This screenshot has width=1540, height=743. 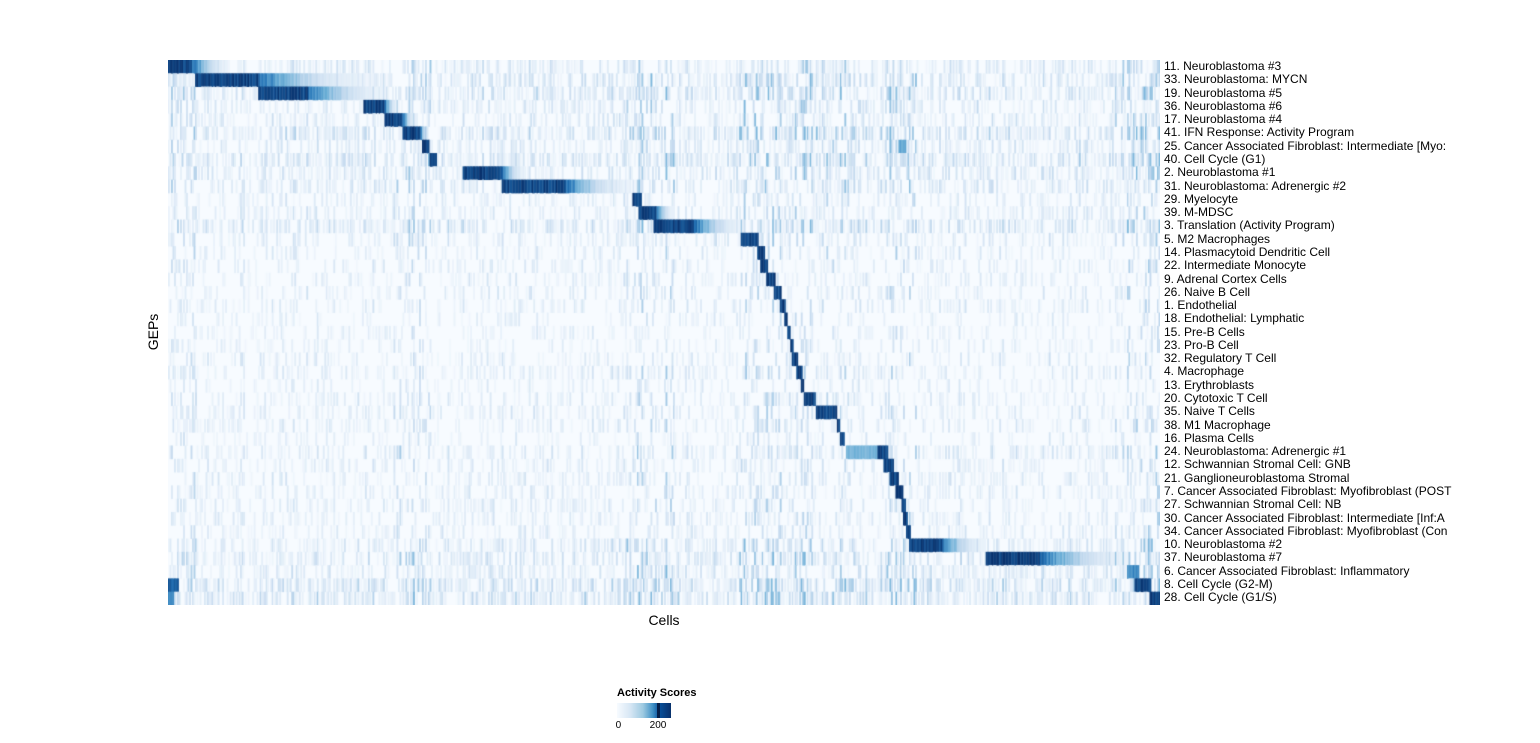 What do you see at coordinates (1220, 172) in the screenshot?
I see `row-label: 2. Neuroblastoma #1` at bounding box center [1220, 172].